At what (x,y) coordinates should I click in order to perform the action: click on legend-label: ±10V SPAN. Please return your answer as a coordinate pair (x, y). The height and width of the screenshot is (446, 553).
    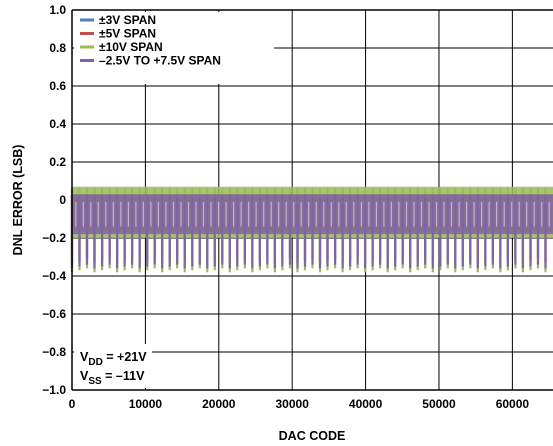
    Looking at the image, I should click on (131, 47).